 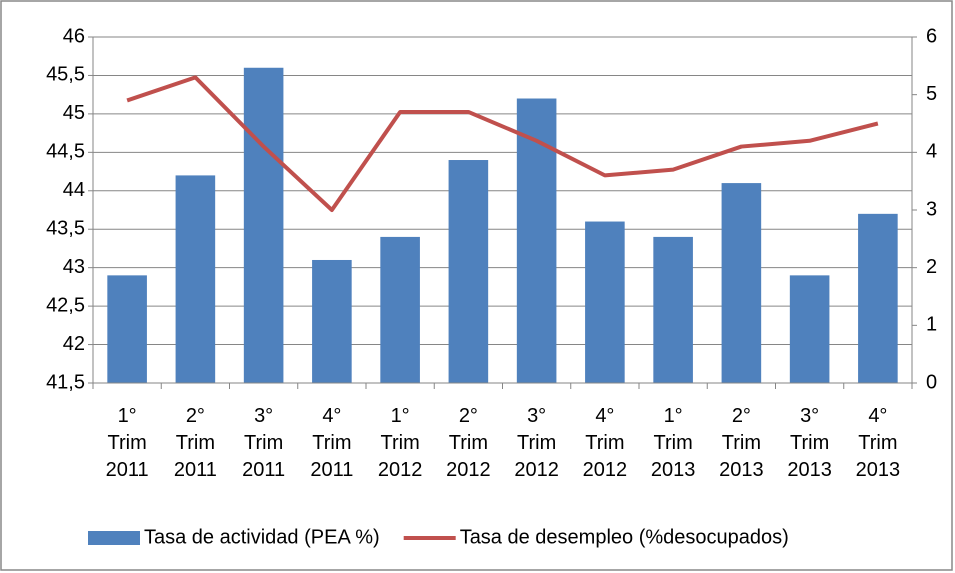 What do you see at coordinates (332, 443) in the screenshot?
I see `x-tick-label: 4° Trim 2011` at bounding box center [332, 443].